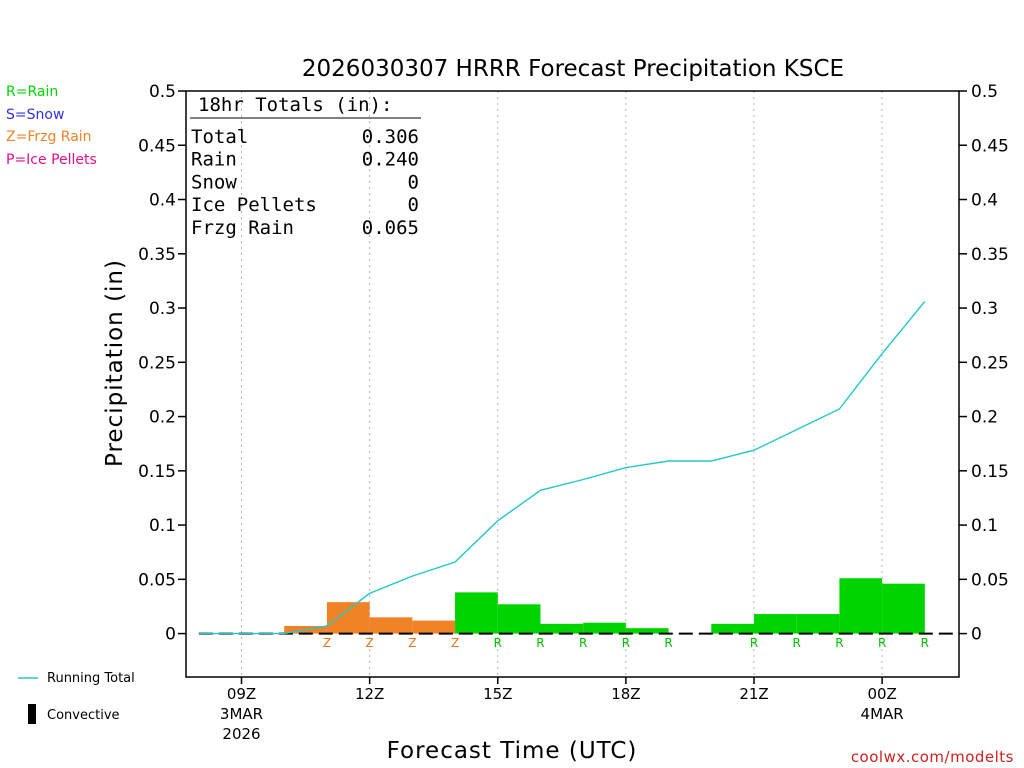  What do you see at coordinates (157, 363) in the screenshot?
I see `ytick-label-left-5: 0.25` at bounding box center [157, 363].